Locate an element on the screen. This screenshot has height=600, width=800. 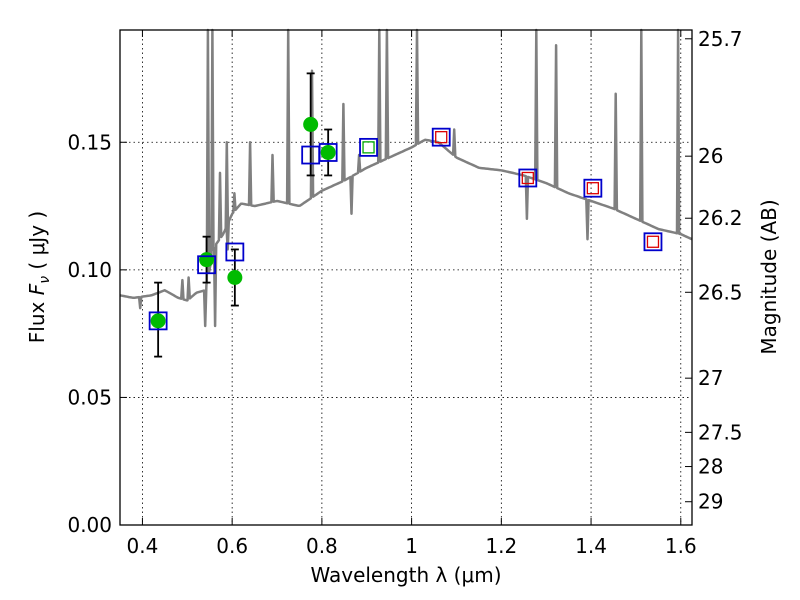
y2-tick-label: 26 is located at coordinates (710, 156).